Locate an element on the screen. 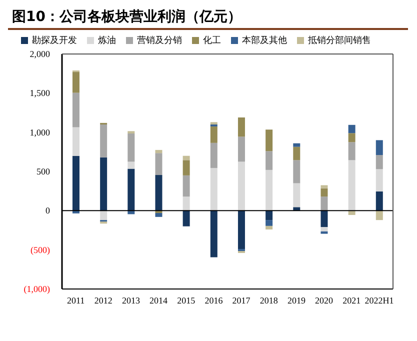 The width and height of the screenshot is (417, 341). x-tick-label: 2020 is located at coordinates (324, 300).